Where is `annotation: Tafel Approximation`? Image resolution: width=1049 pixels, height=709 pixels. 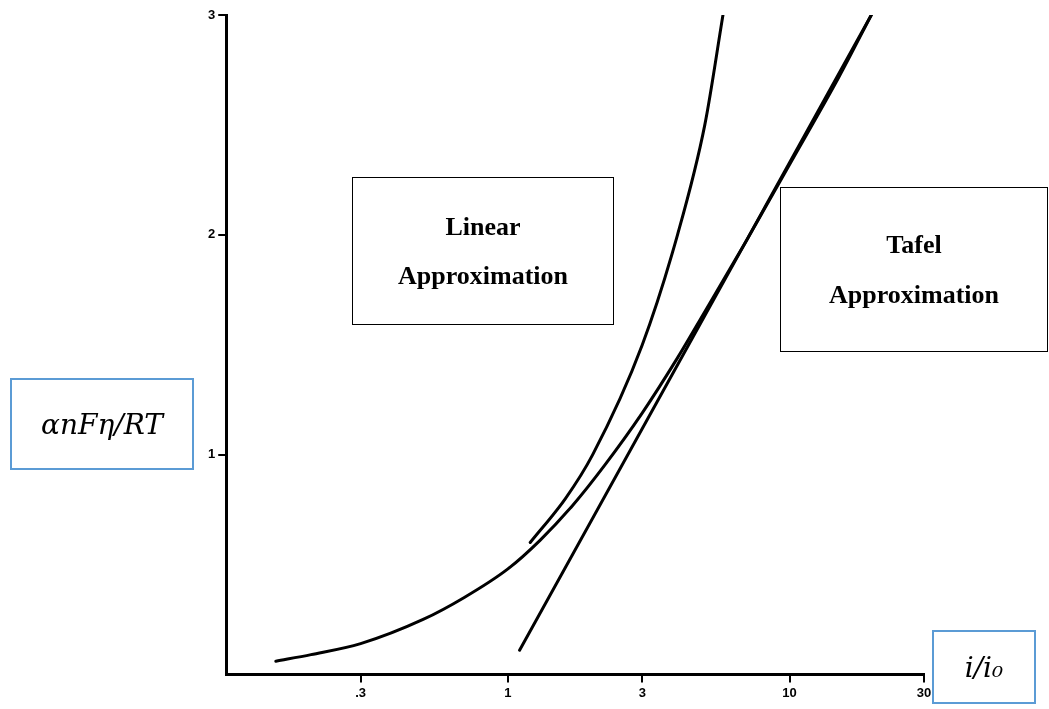
annotation: Tafel Approximation is located at coordinates (914, 269).